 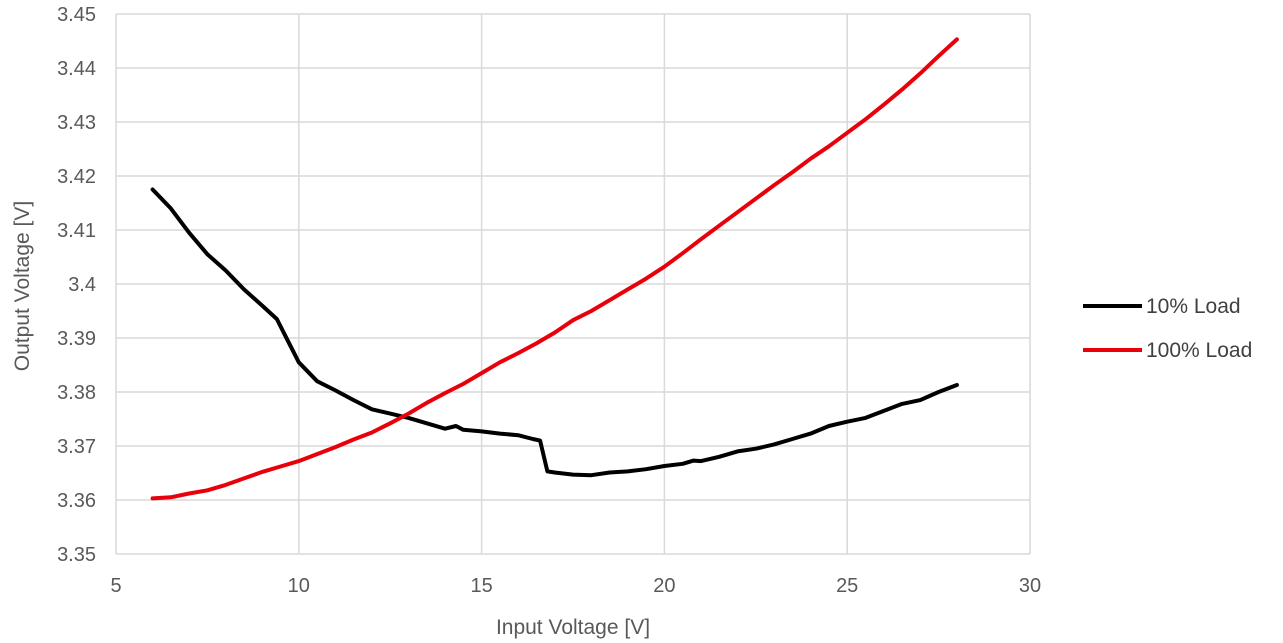 I want to click on x-tick-label: 20, so click(x=664, y=586).